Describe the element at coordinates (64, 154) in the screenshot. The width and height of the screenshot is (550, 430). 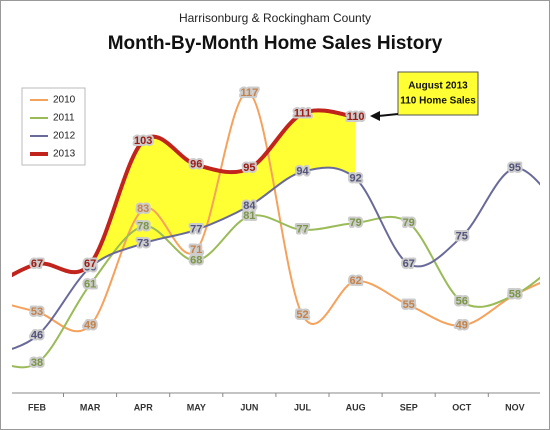
I see `legend-label: 2013` at that location.